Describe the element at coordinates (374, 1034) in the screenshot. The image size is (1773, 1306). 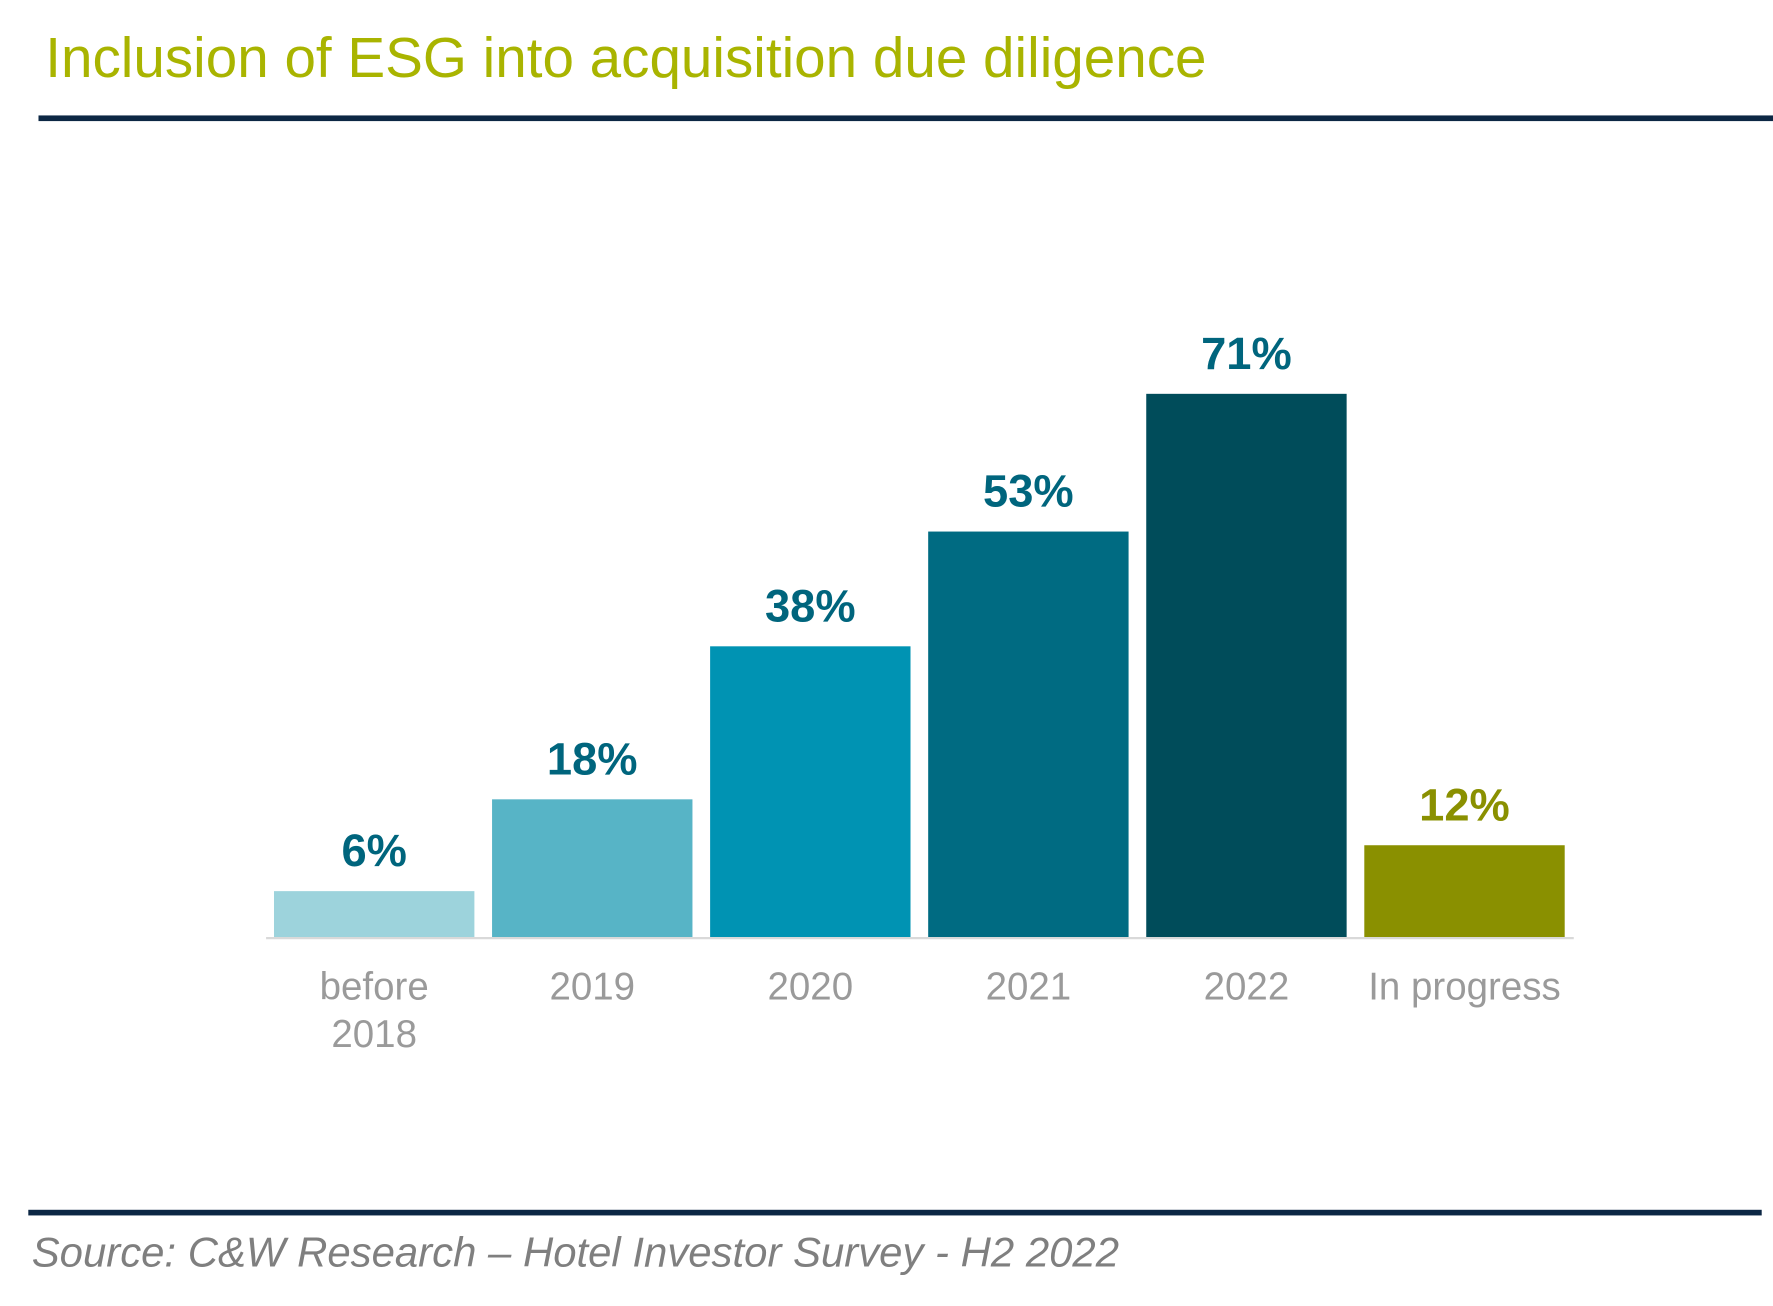
I see `category-label: 2018` at that location.